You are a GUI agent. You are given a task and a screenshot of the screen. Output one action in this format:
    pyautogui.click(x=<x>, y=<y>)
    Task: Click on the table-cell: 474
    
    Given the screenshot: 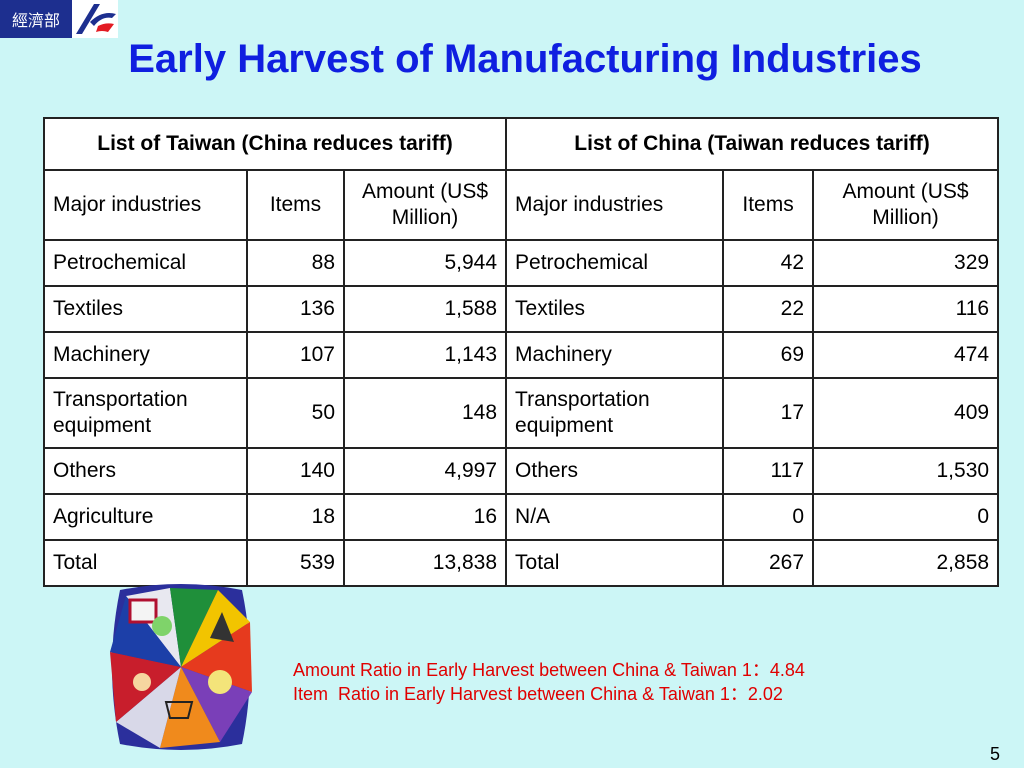 What is the action you would take?
    pyautogui.click(x=906, y=355)
    